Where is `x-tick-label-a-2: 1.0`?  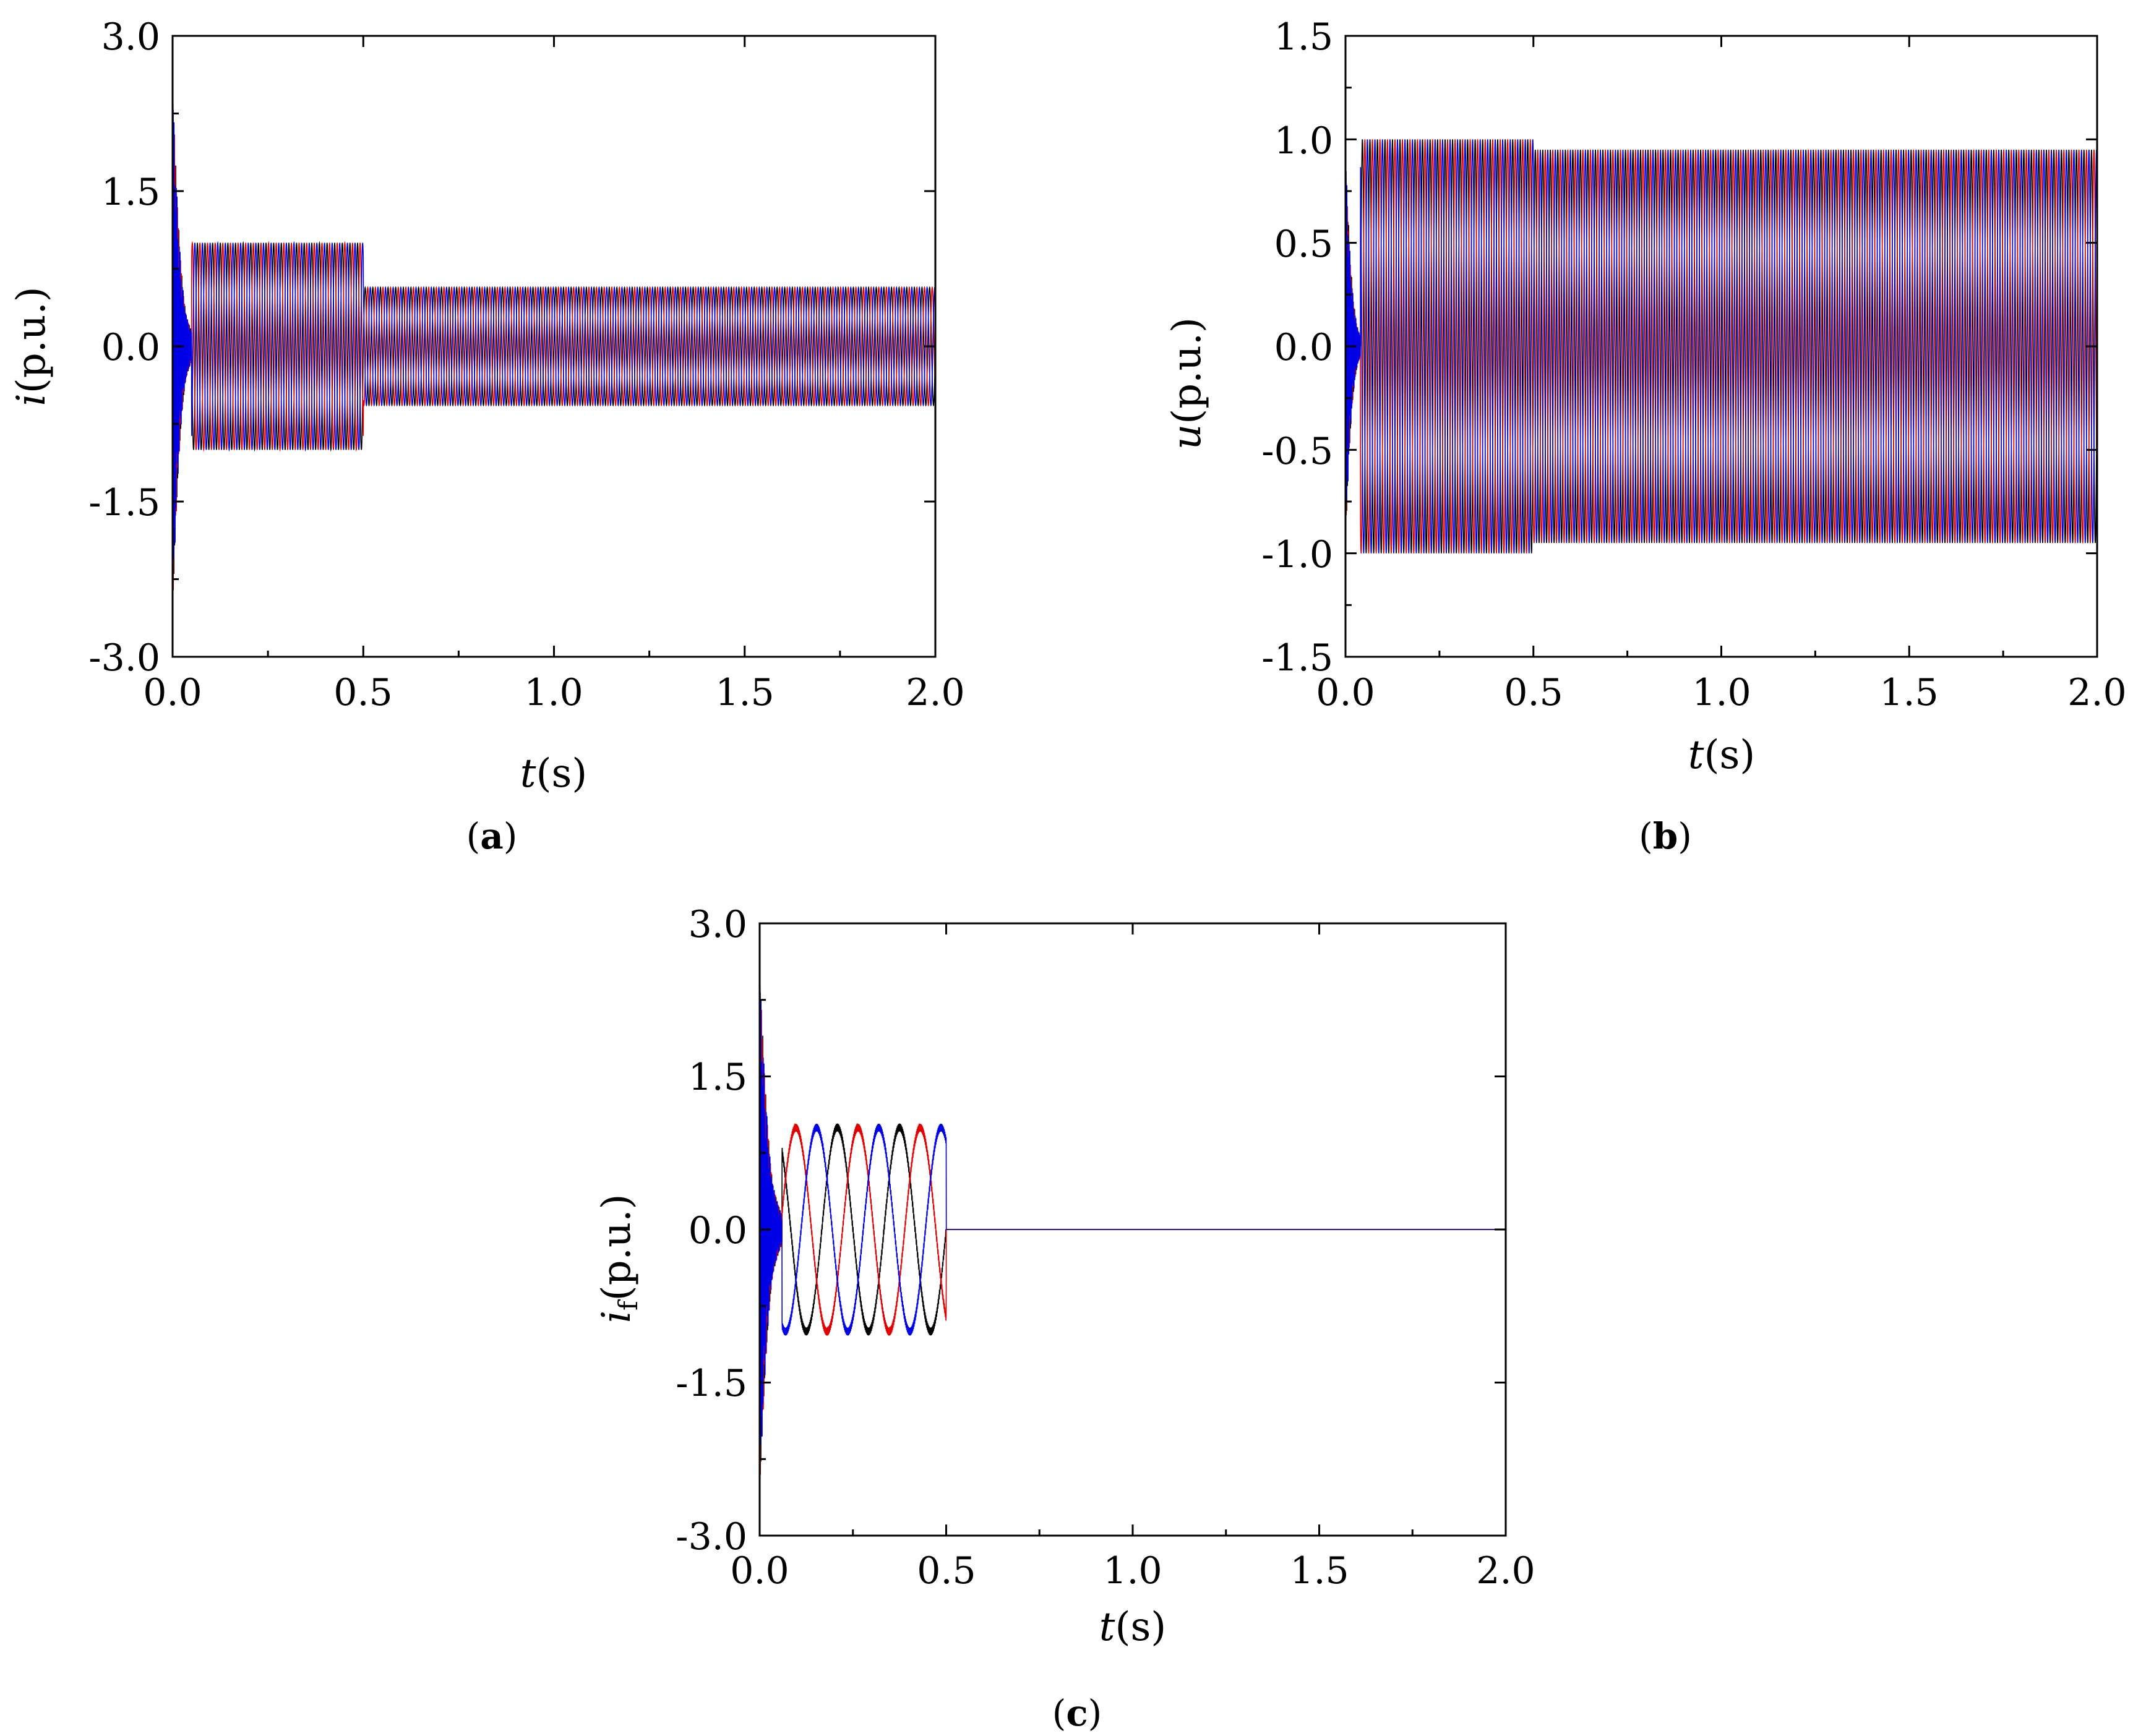 x-tick-label-a-2: 1.0 is located at coordinates (553, 692).